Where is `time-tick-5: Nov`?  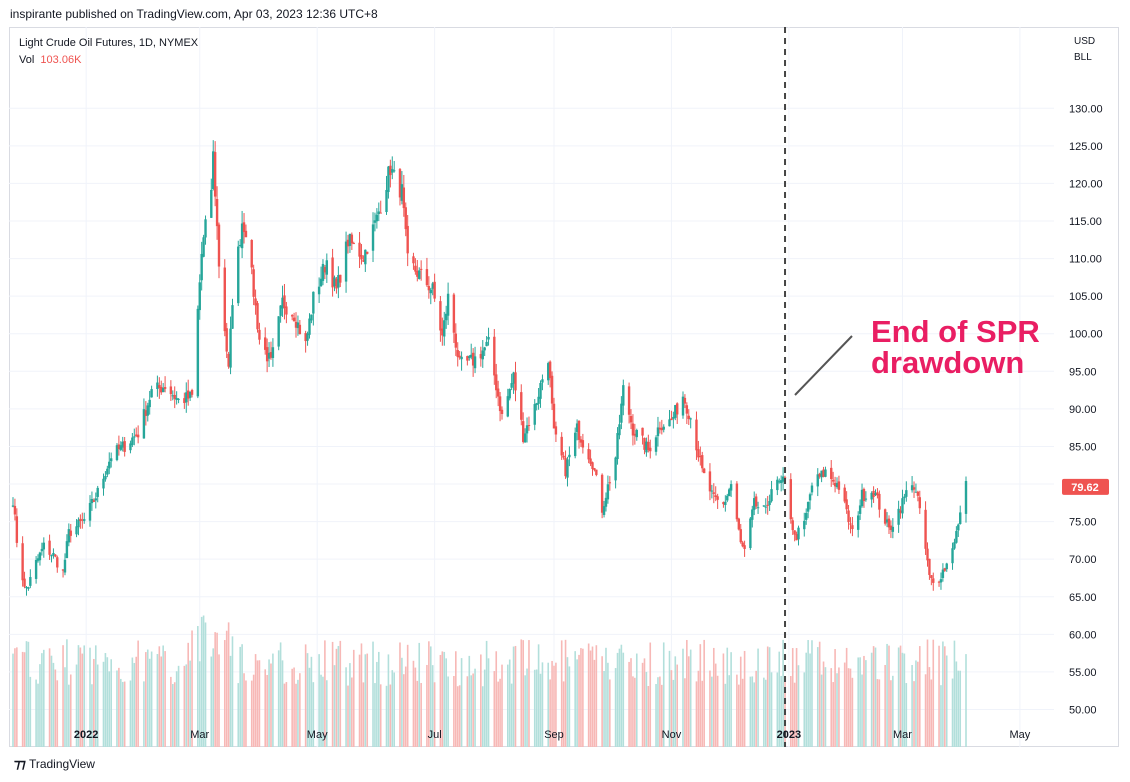 time-tick-5: Nov is located at coordinates (672, 735).